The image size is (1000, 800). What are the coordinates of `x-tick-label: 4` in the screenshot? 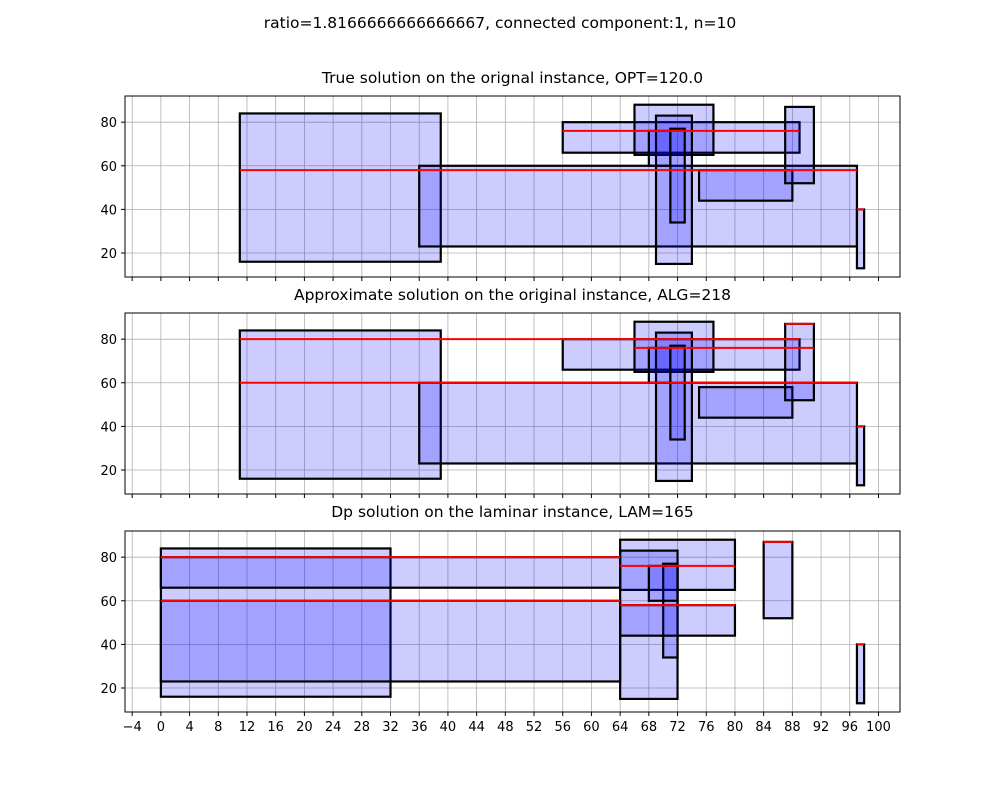 It's located at (189, 727).